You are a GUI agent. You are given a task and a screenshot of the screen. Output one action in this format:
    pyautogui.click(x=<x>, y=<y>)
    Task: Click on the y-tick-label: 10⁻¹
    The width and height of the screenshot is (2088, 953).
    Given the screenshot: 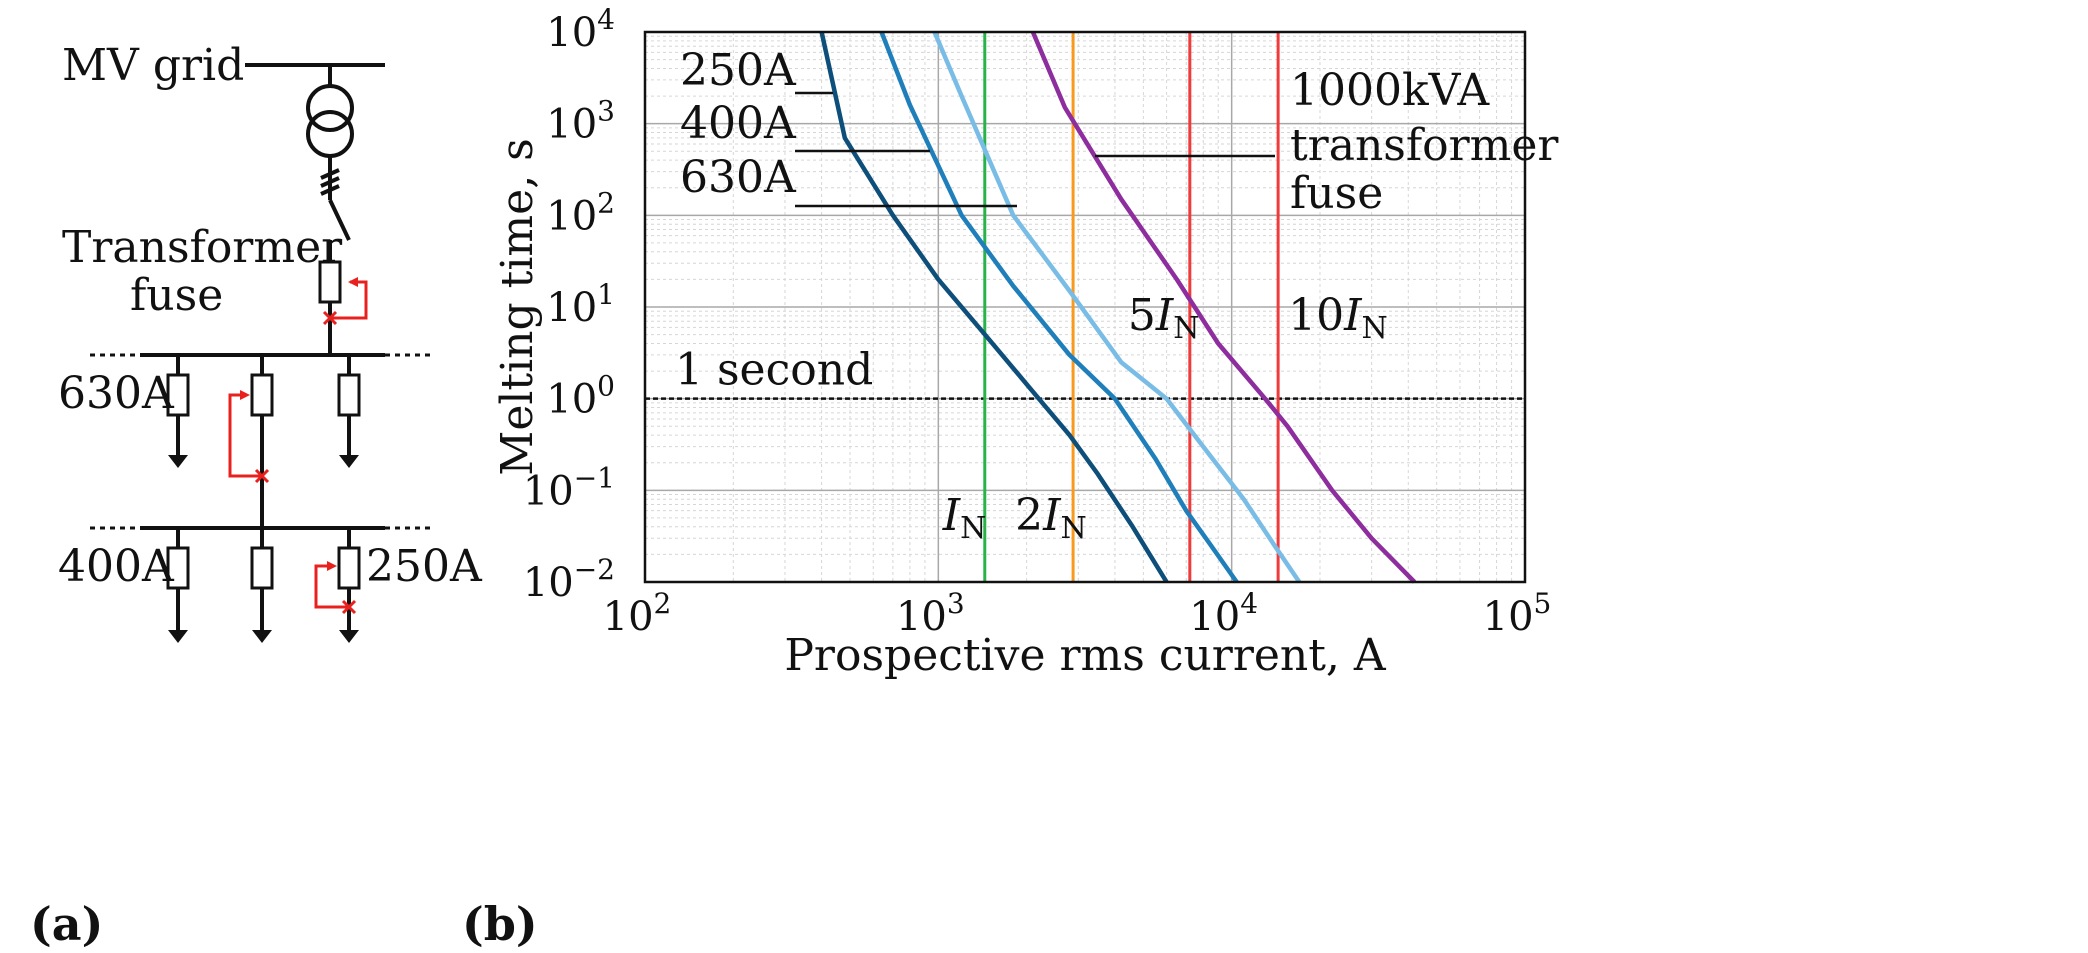 What is the action you would take?
    pyautogui.click(x=569, y=487)
    